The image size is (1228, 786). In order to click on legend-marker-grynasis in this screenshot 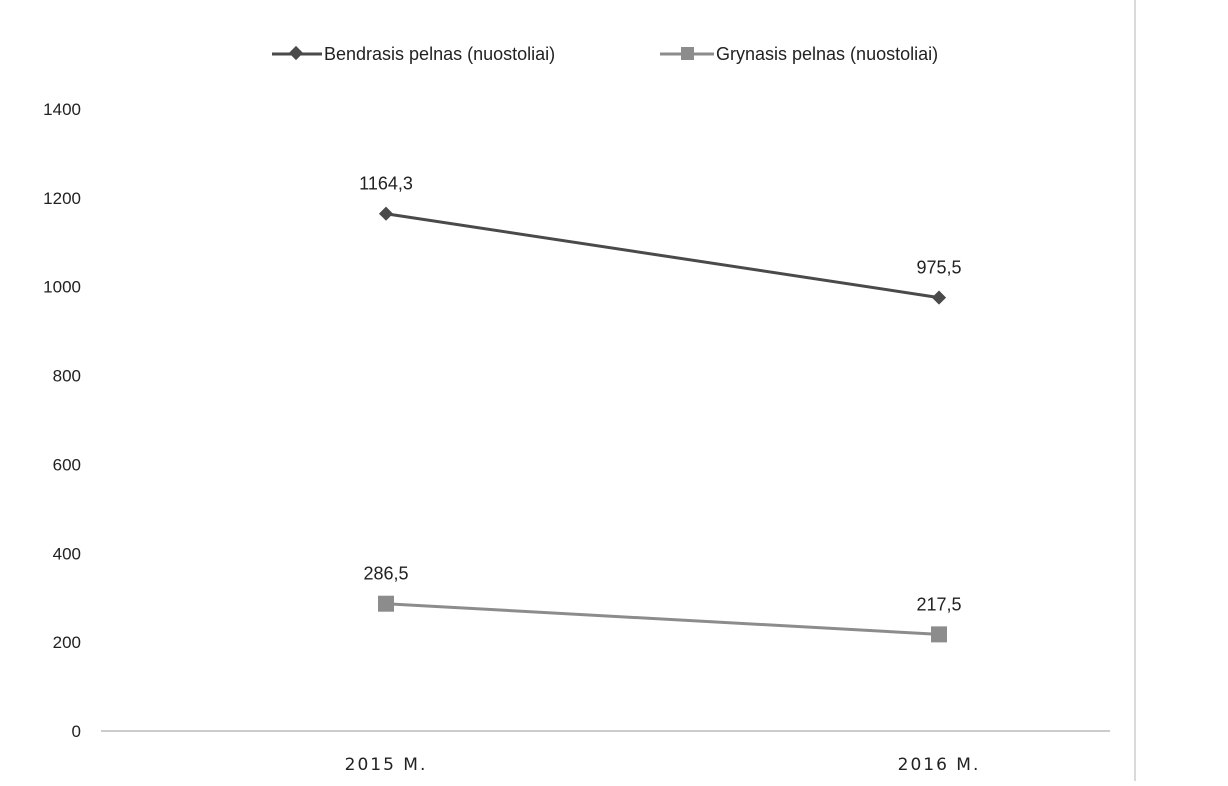, I will do `click(687, 53)`.